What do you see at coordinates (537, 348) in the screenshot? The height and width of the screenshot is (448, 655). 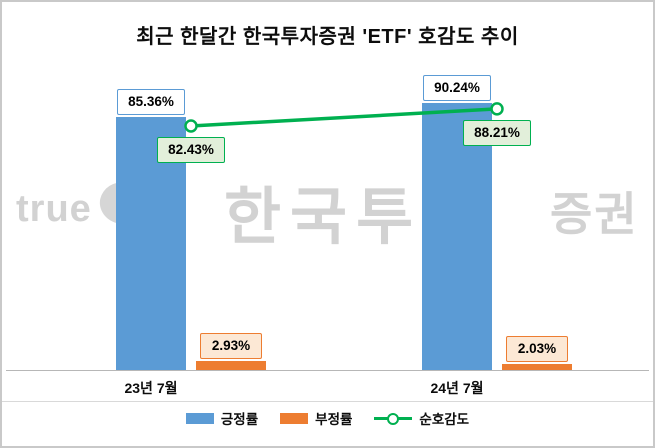 I see `data-label-negative-24-07: 2.03%` at bounding box center [537, 348].